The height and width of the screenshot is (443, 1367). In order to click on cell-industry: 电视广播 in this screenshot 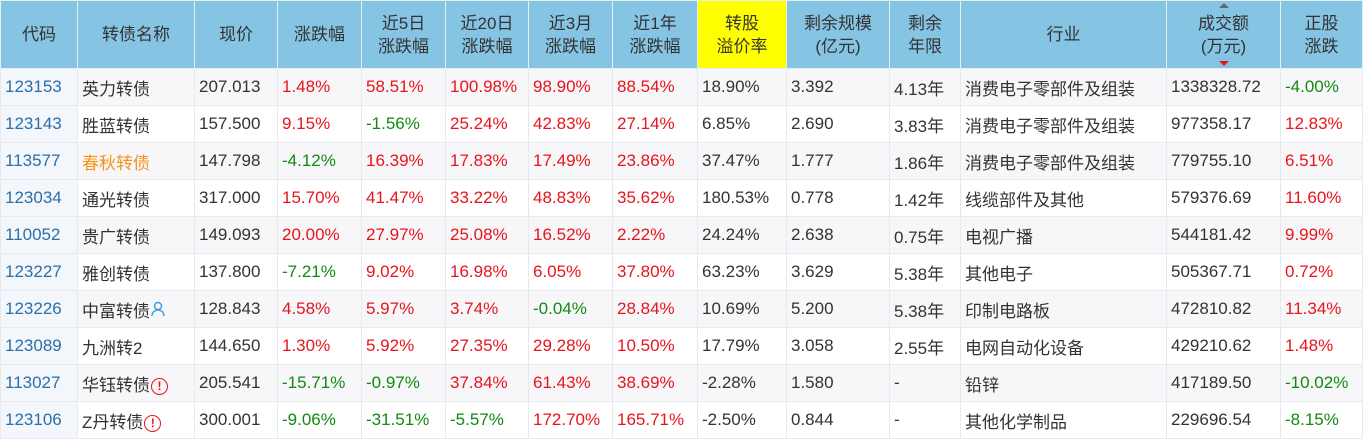, I will do `click(1063, 235)`.